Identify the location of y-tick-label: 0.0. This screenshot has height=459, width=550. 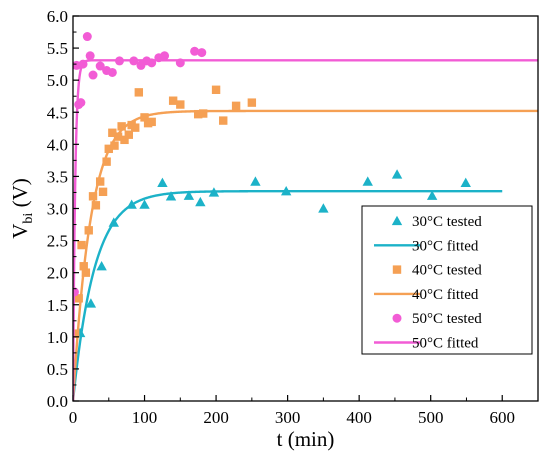
(57, 401).